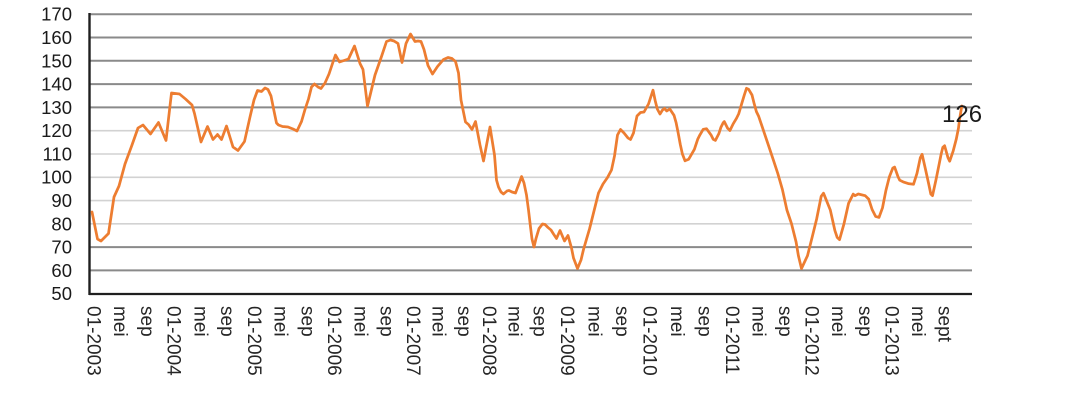 The height and width of the screenshot is (411, 1089). I want to click on svg-text: 120, so click(56, 130).